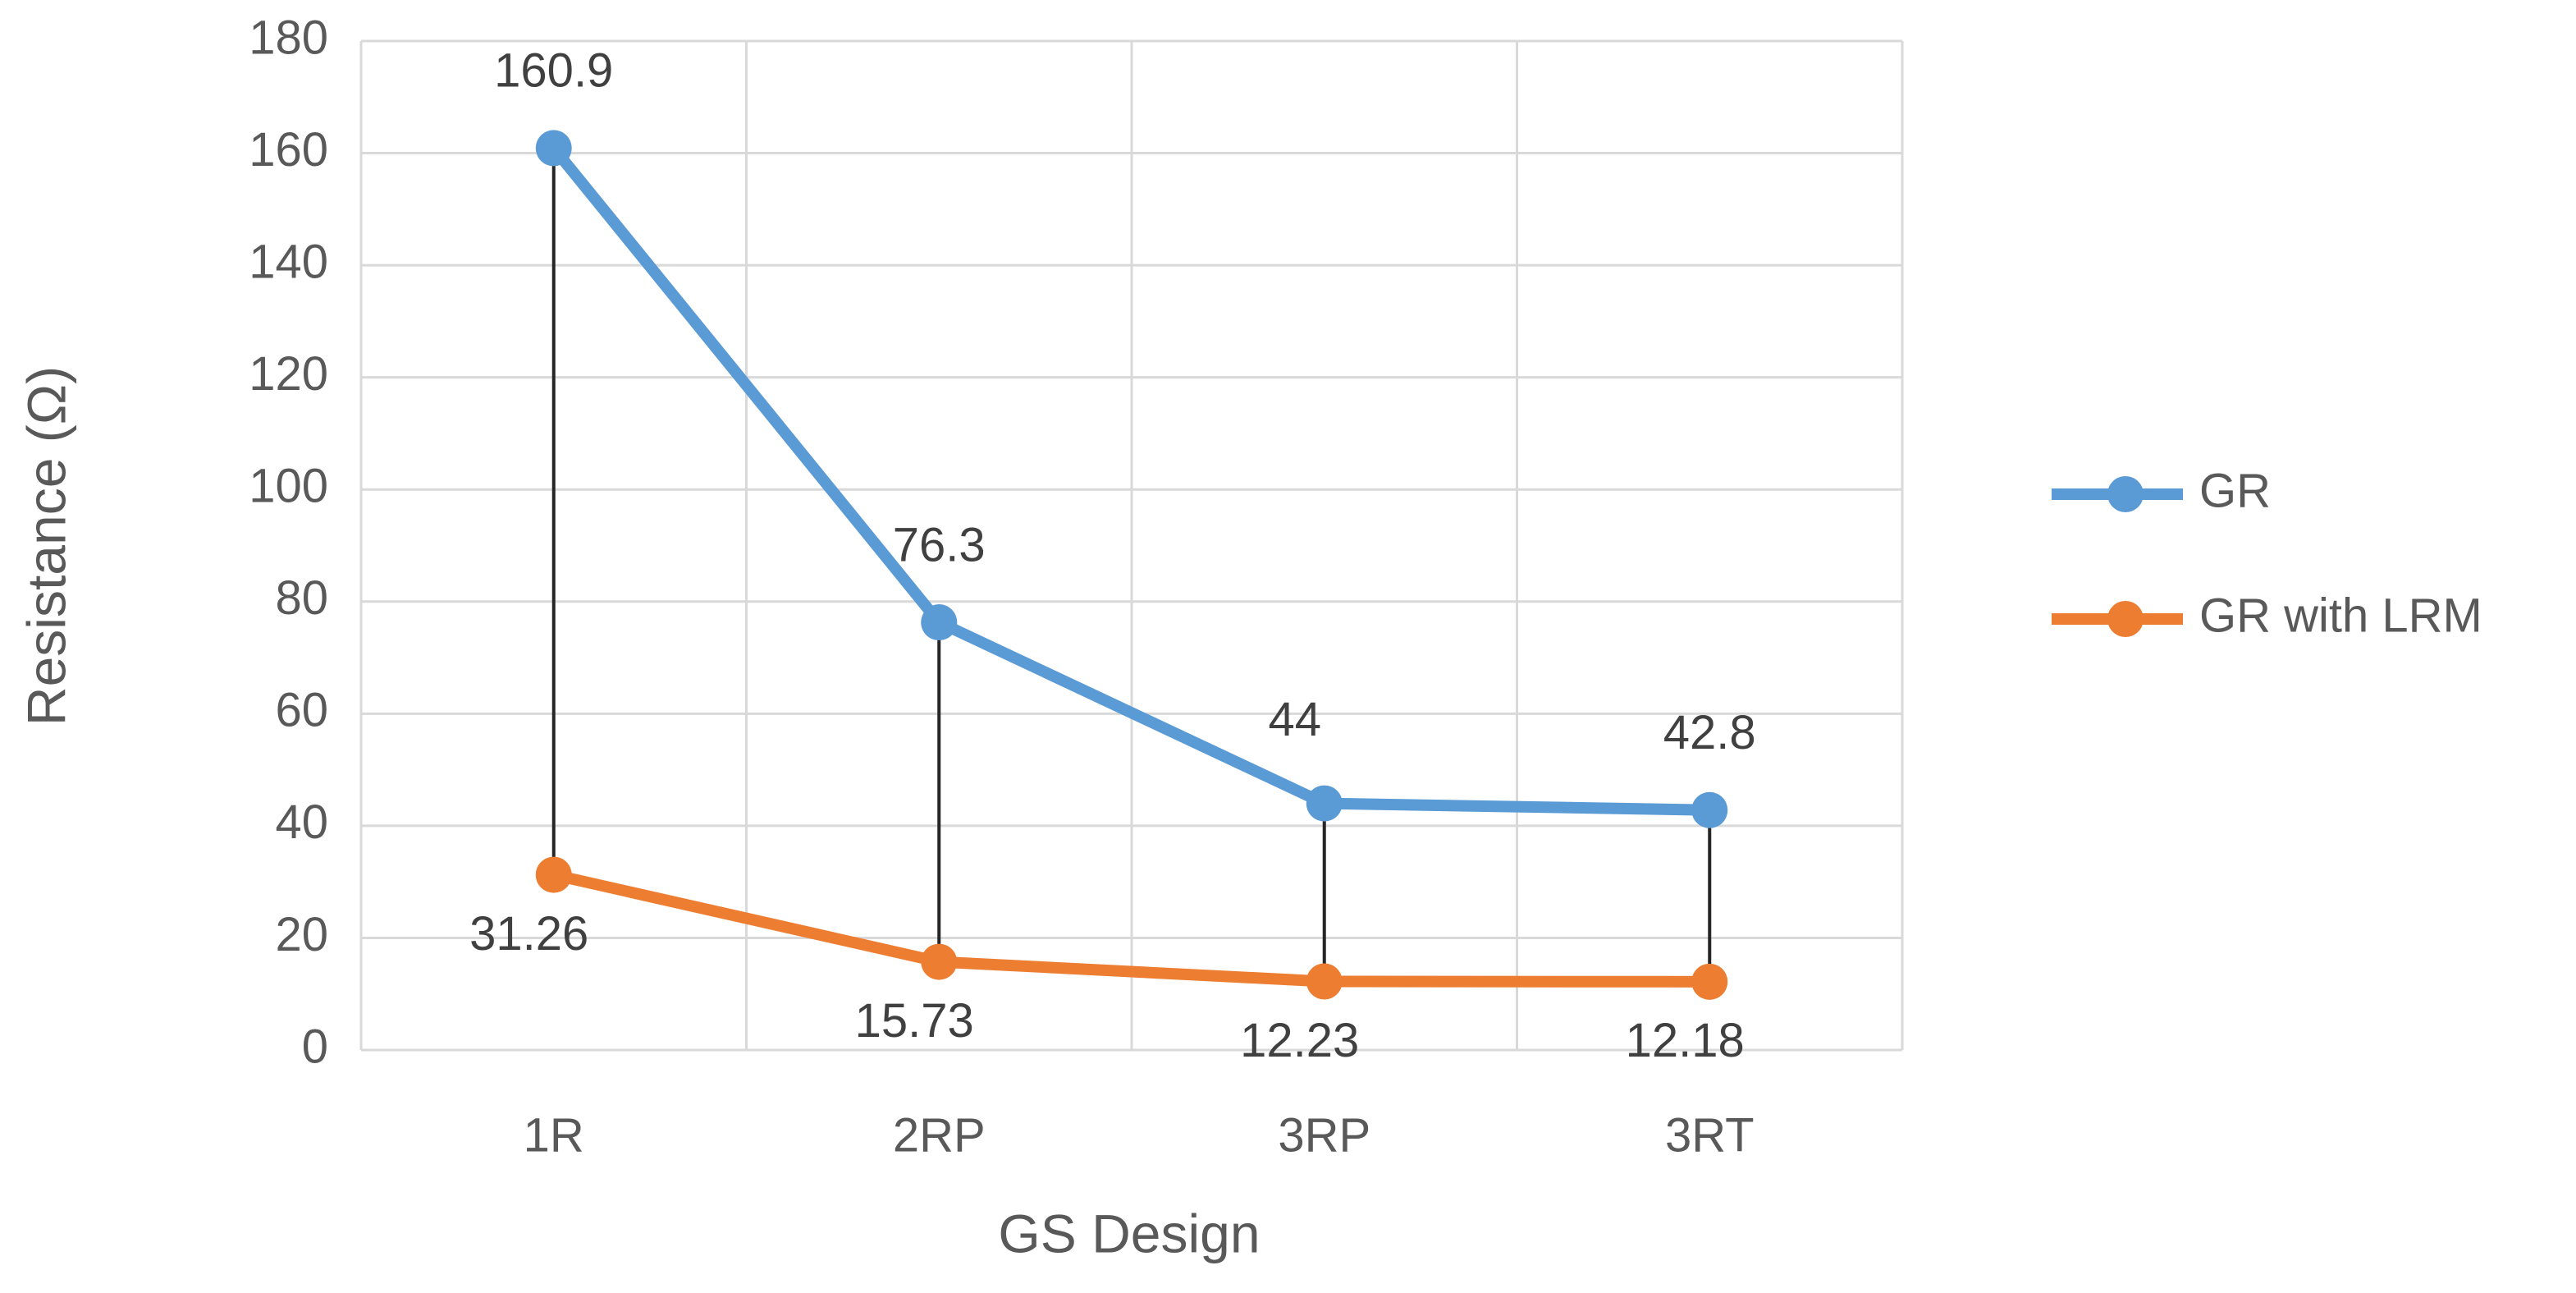 The width and height of the screenshot is (2576, 1293). Describe the element at coordinates (46, 546) in the screenshot. I see `y-axis-title: Resistance (Ω)` at that location.